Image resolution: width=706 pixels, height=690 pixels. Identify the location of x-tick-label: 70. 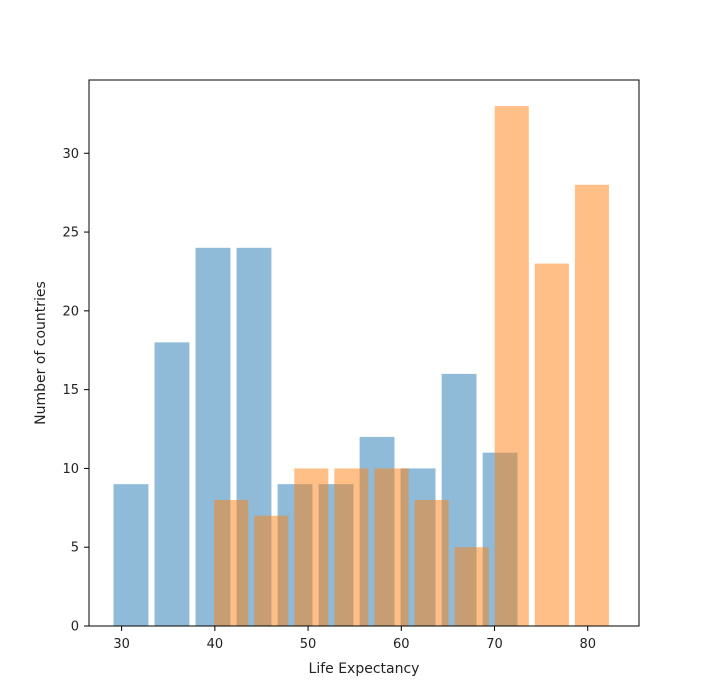
(494, 644).